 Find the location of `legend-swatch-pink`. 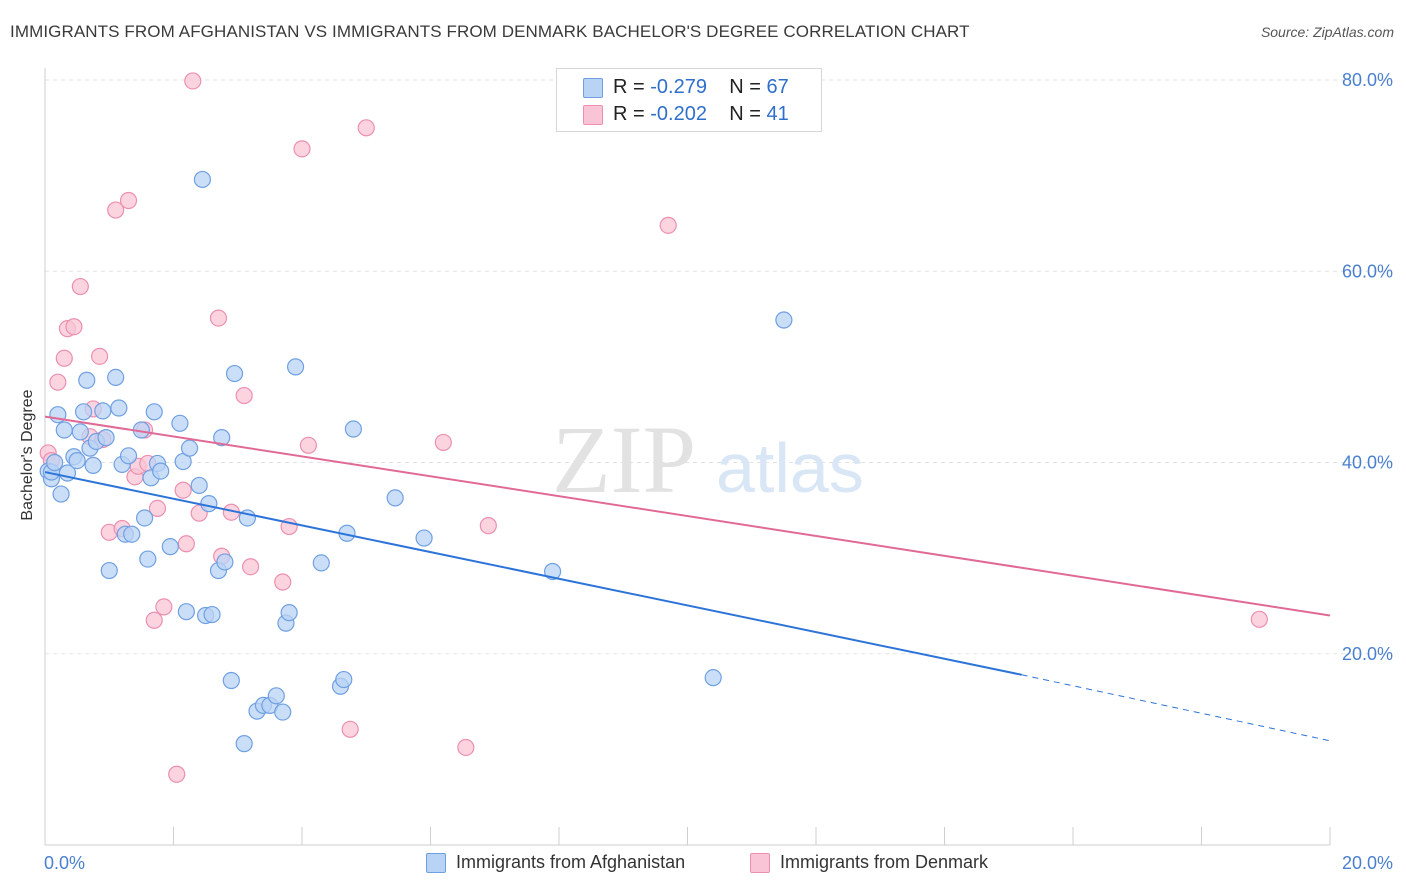

legend-swatch-pink is located at coordinates (593, 115).